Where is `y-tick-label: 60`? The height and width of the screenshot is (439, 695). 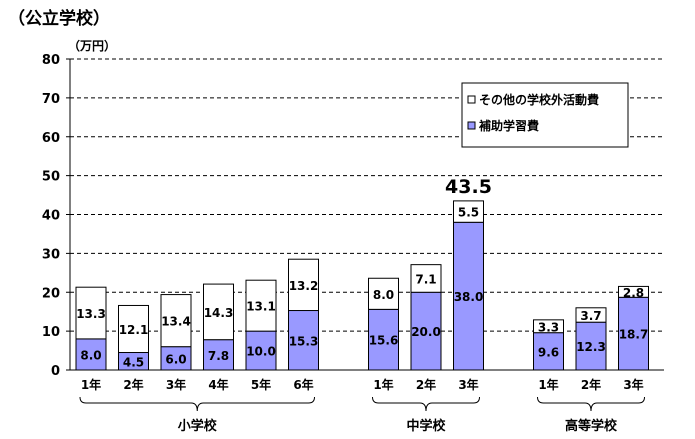 y-tick-label: 60 is located at coordinates (51, 138).